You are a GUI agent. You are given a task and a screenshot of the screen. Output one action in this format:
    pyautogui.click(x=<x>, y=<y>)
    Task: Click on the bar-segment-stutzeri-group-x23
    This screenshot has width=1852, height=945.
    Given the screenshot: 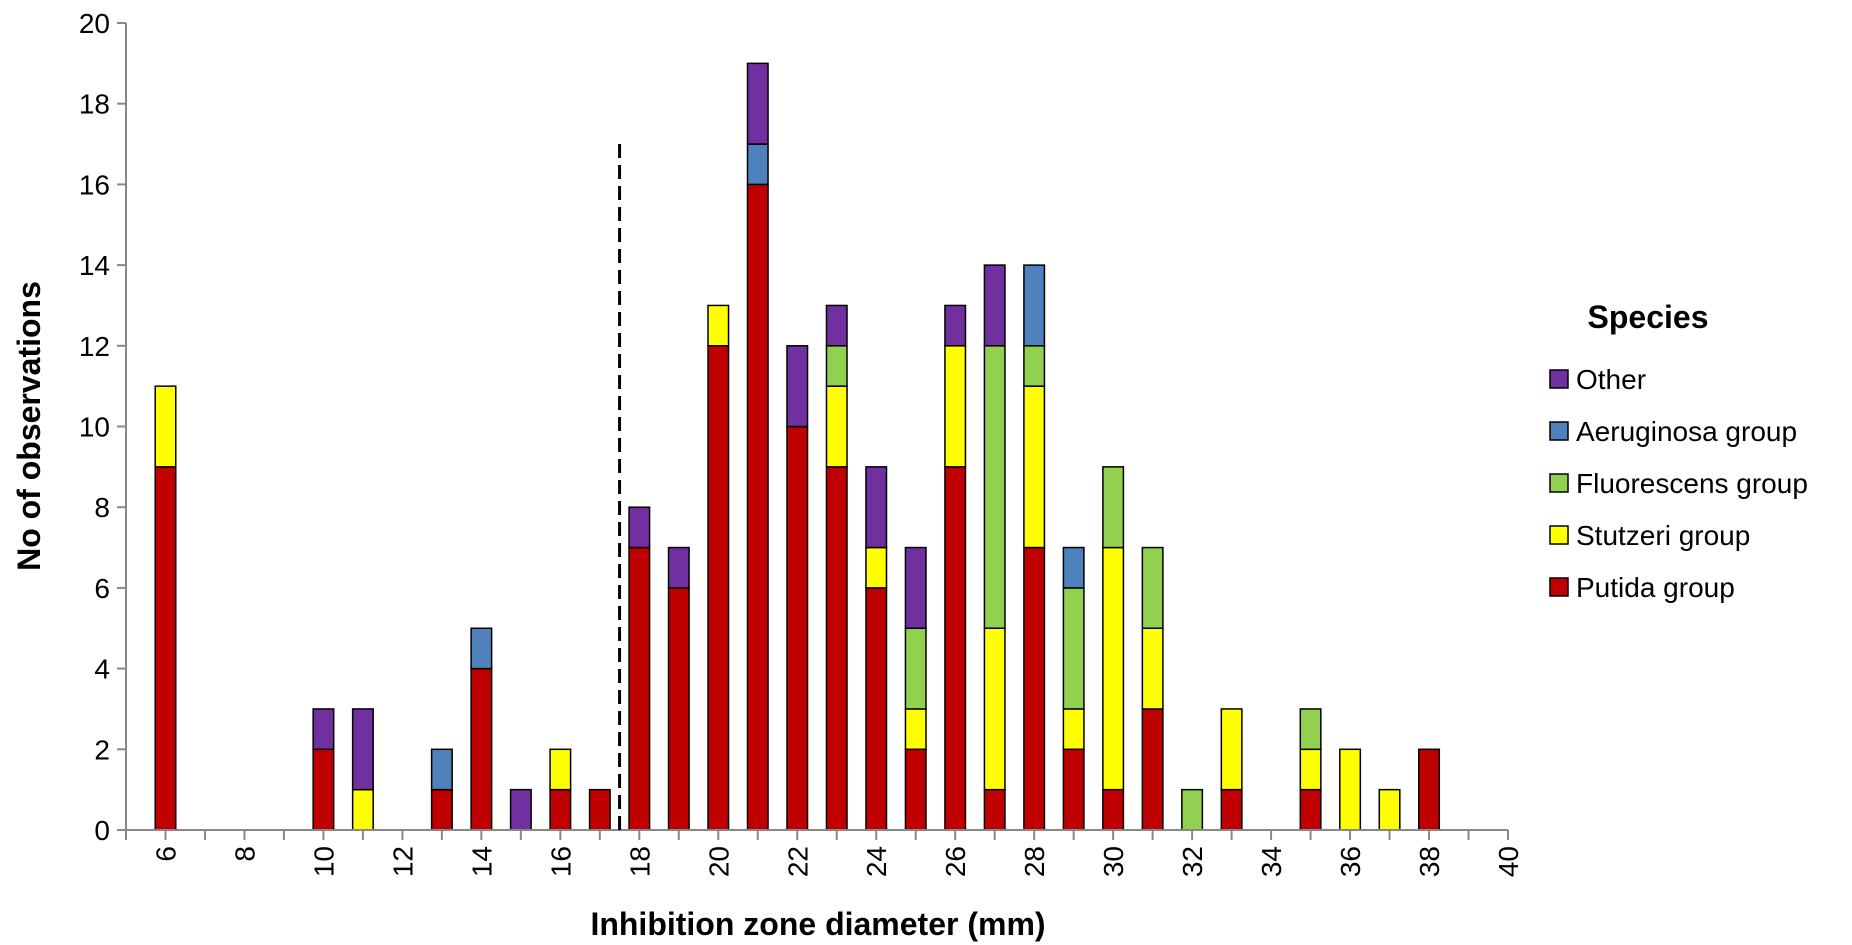 What is the action you would take?
    pyautogui.click(x=836, y=426)
    